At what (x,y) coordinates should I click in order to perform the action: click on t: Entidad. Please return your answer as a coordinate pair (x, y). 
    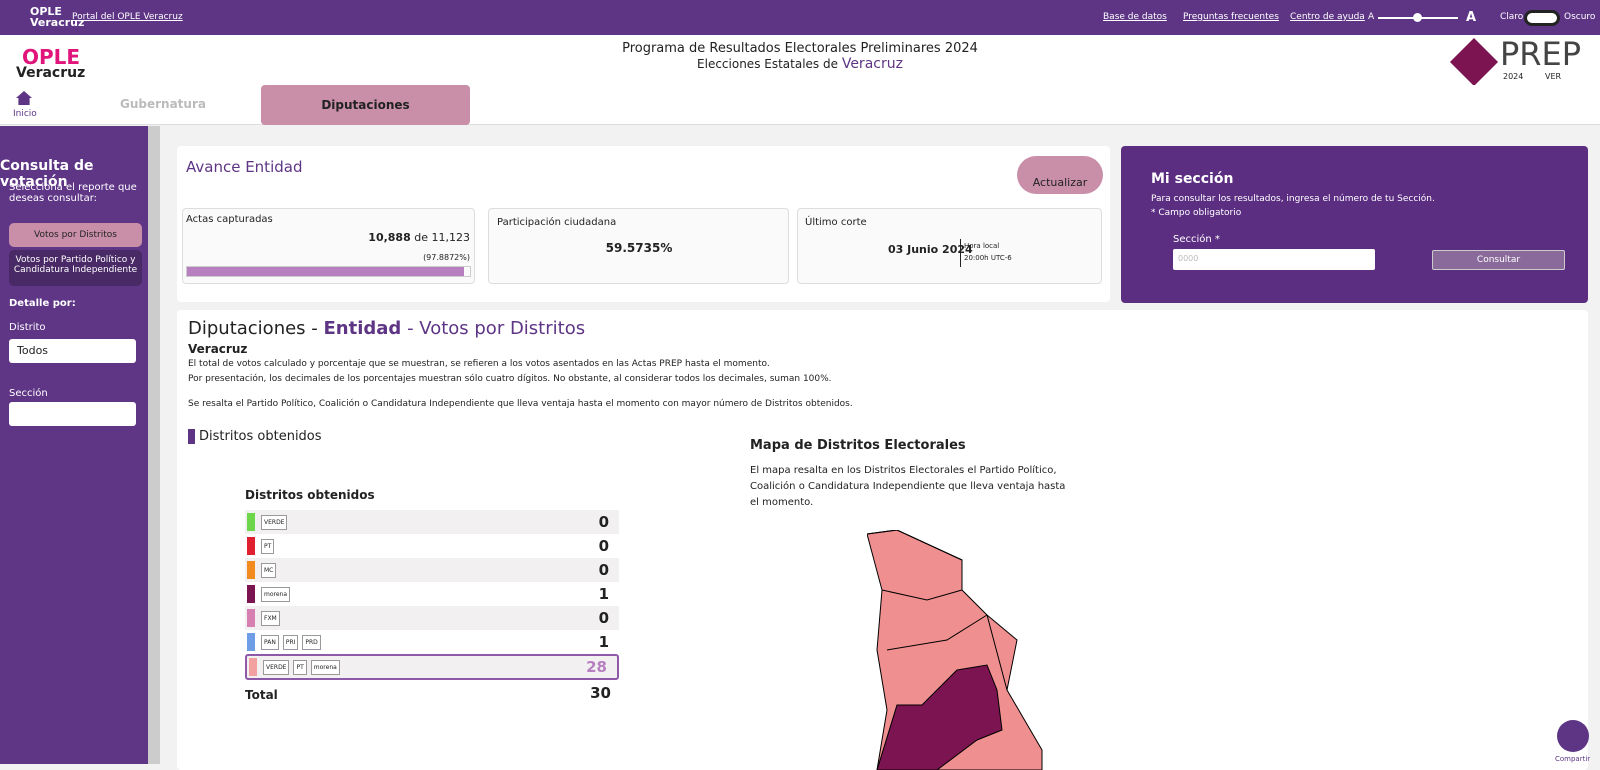
    Looking at the image, I should click on (362, 328).